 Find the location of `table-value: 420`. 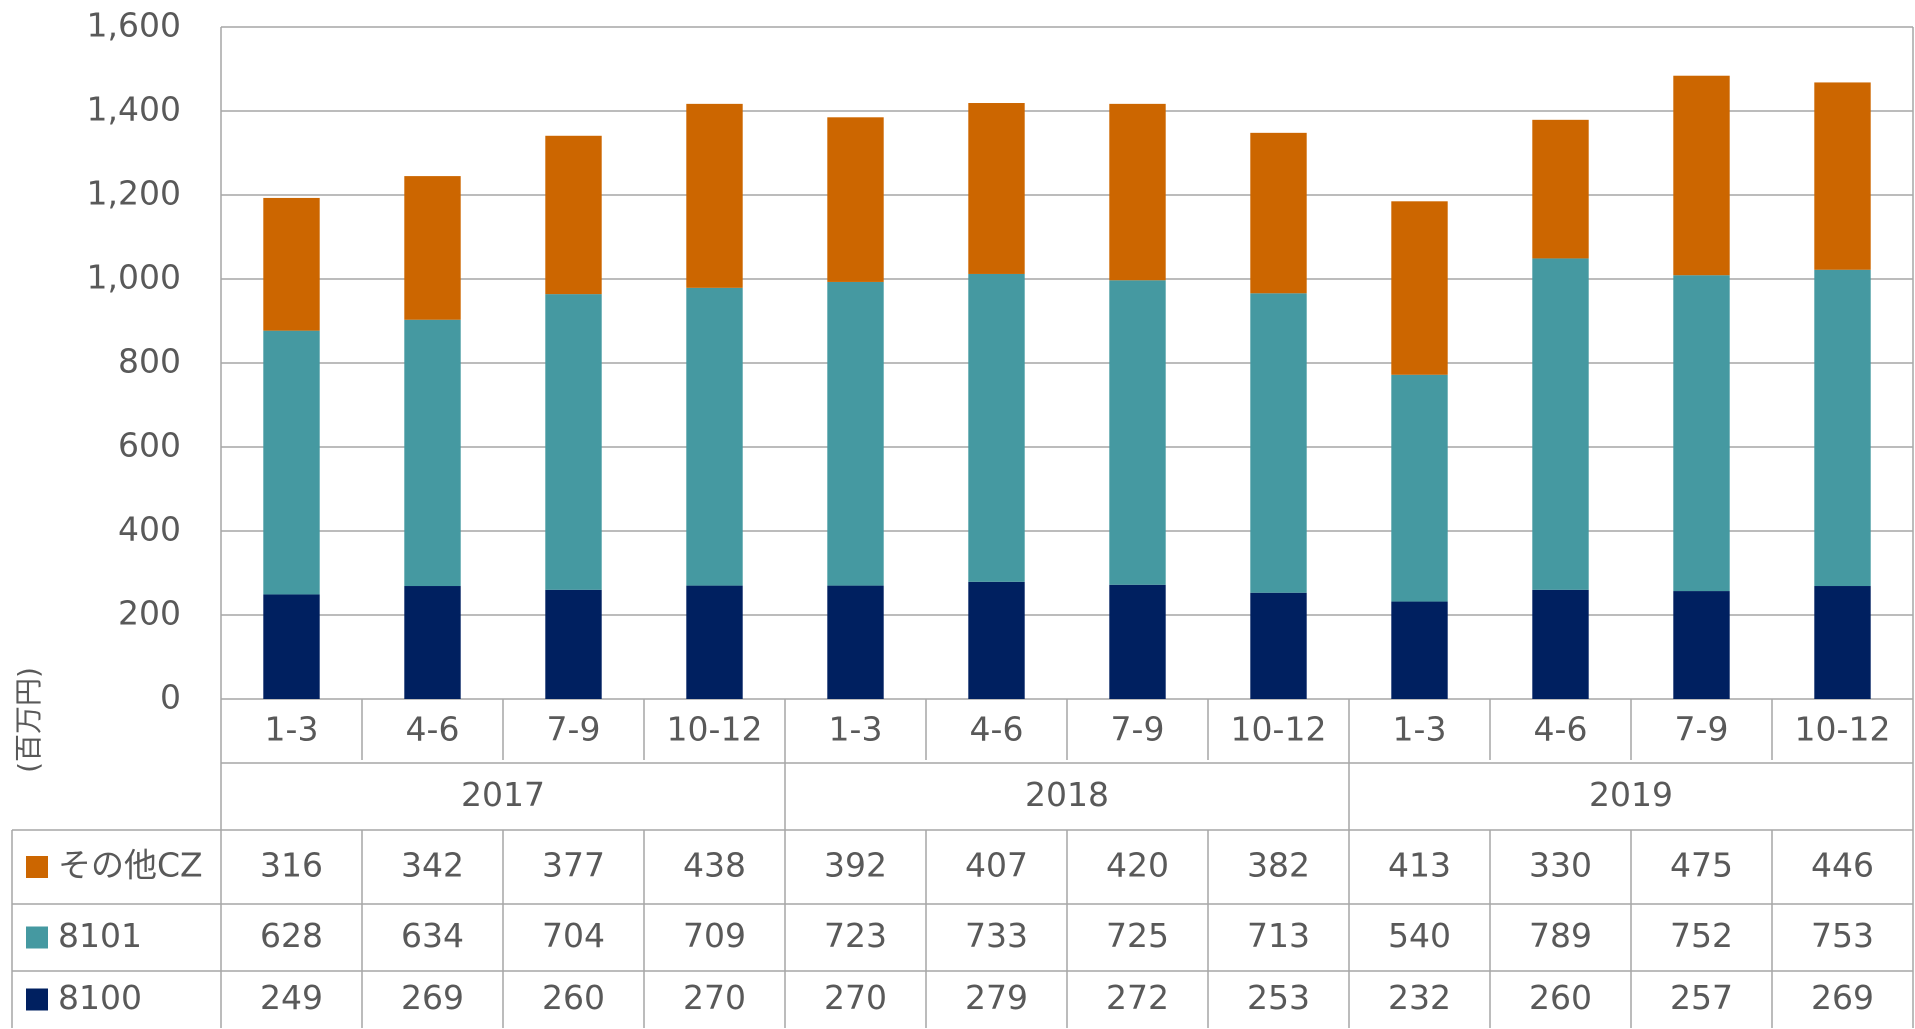

table-value: 420 is located at coordinates (1137, 865).